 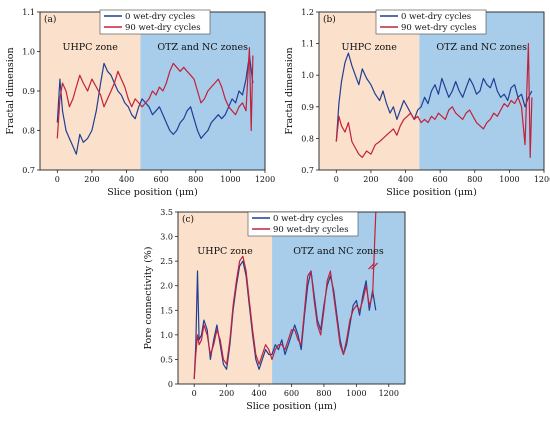 What do you see at coordinates (373, 266) in the screenshot?
I see `axis-break-mark` at bounding box center [373, 266].